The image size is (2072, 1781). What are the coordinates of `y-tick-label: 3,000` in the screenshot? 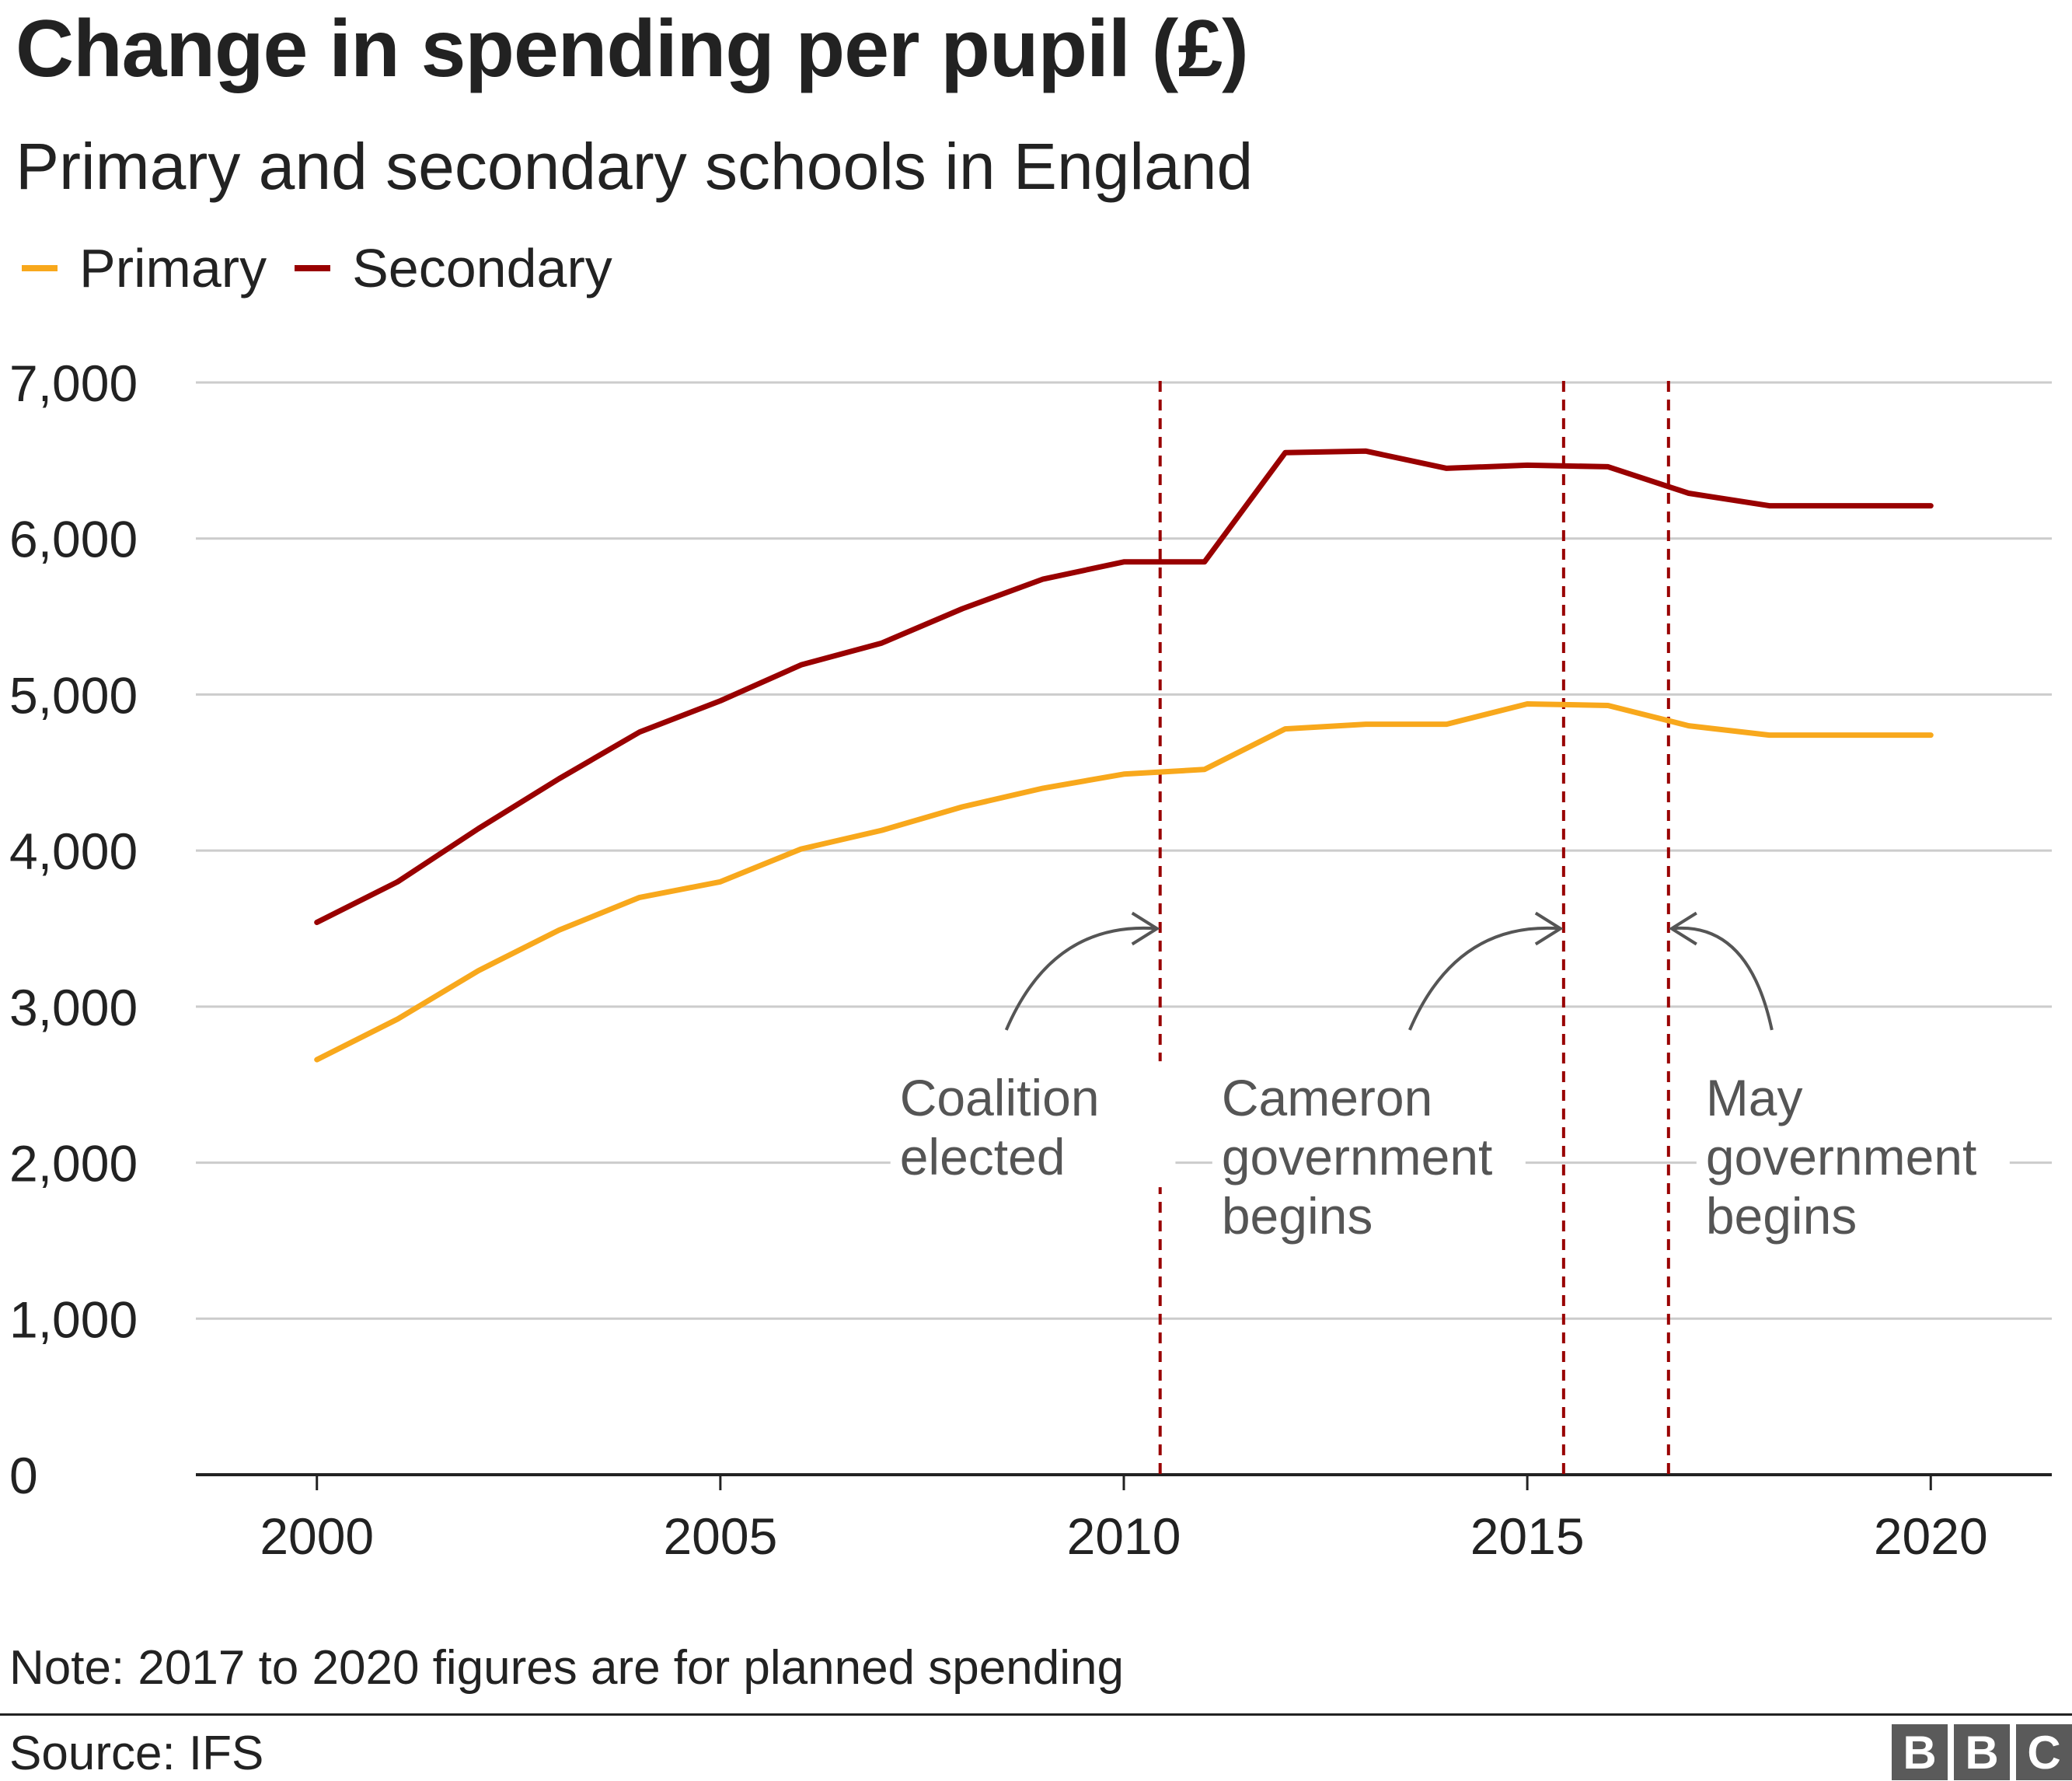 It's located at (73, 1007).